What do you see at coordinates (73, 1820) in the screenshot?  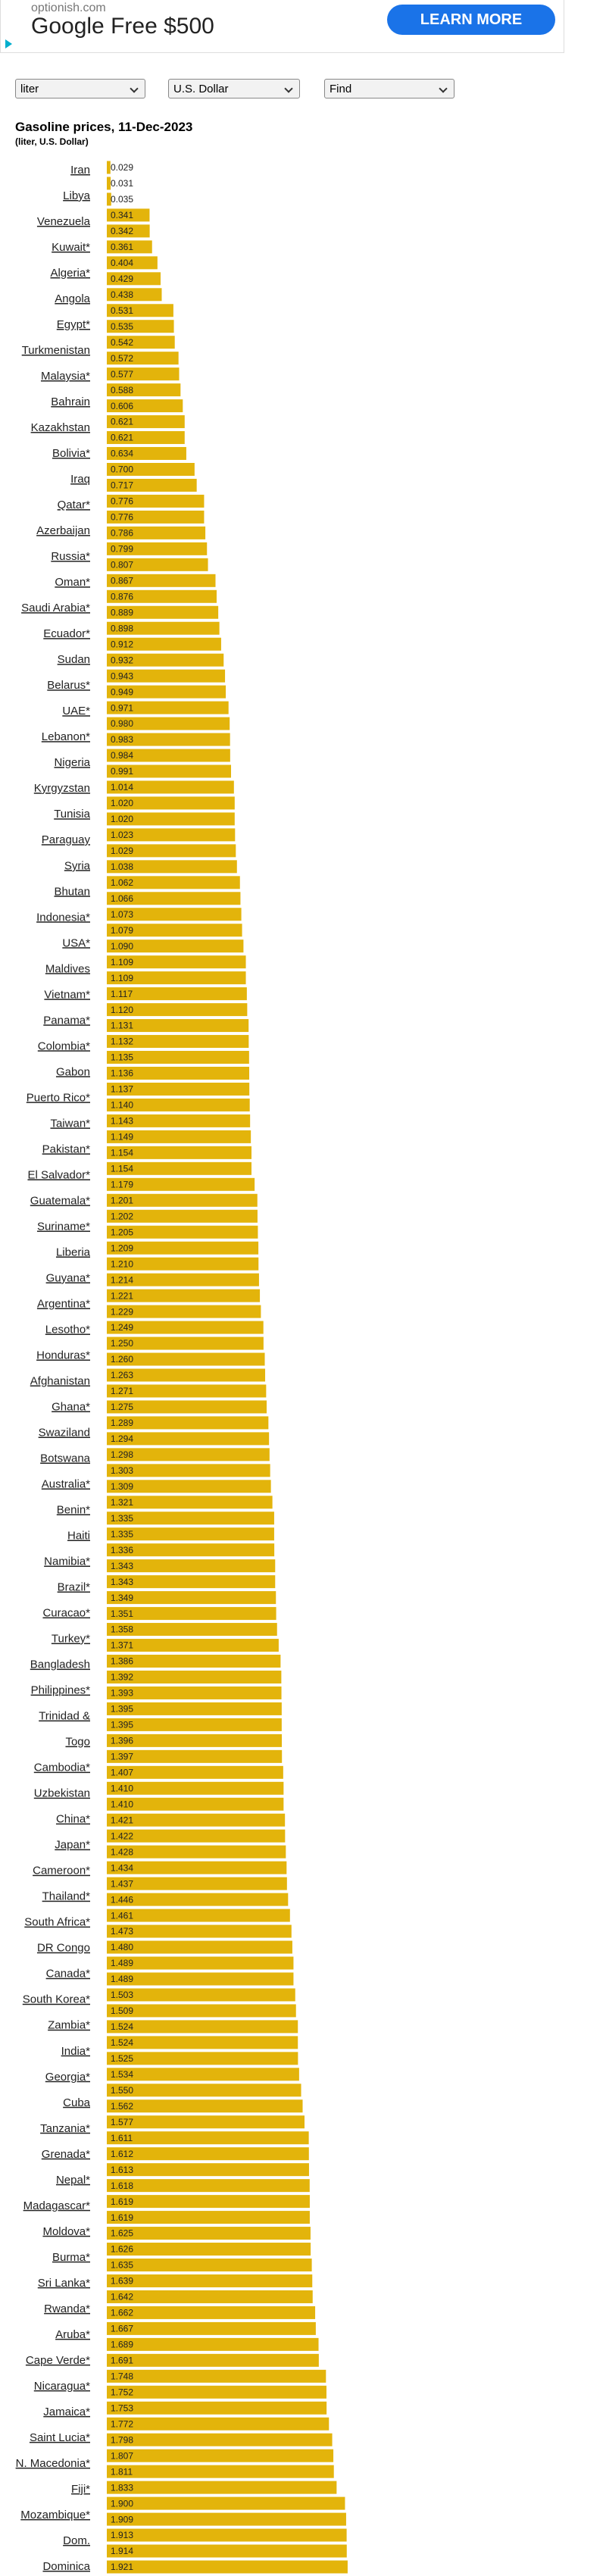 I see `country-link: China*` at bounding box center [73, 1820].